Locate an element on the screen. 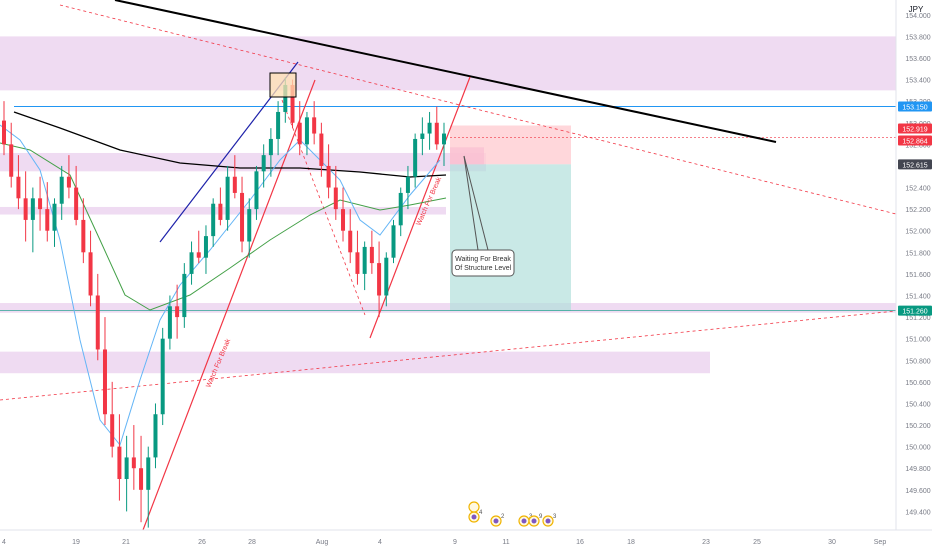 Image resolution: width=932 pixels, height=555 pixels. time-tick: 19 is located at coordinates (76, 542).